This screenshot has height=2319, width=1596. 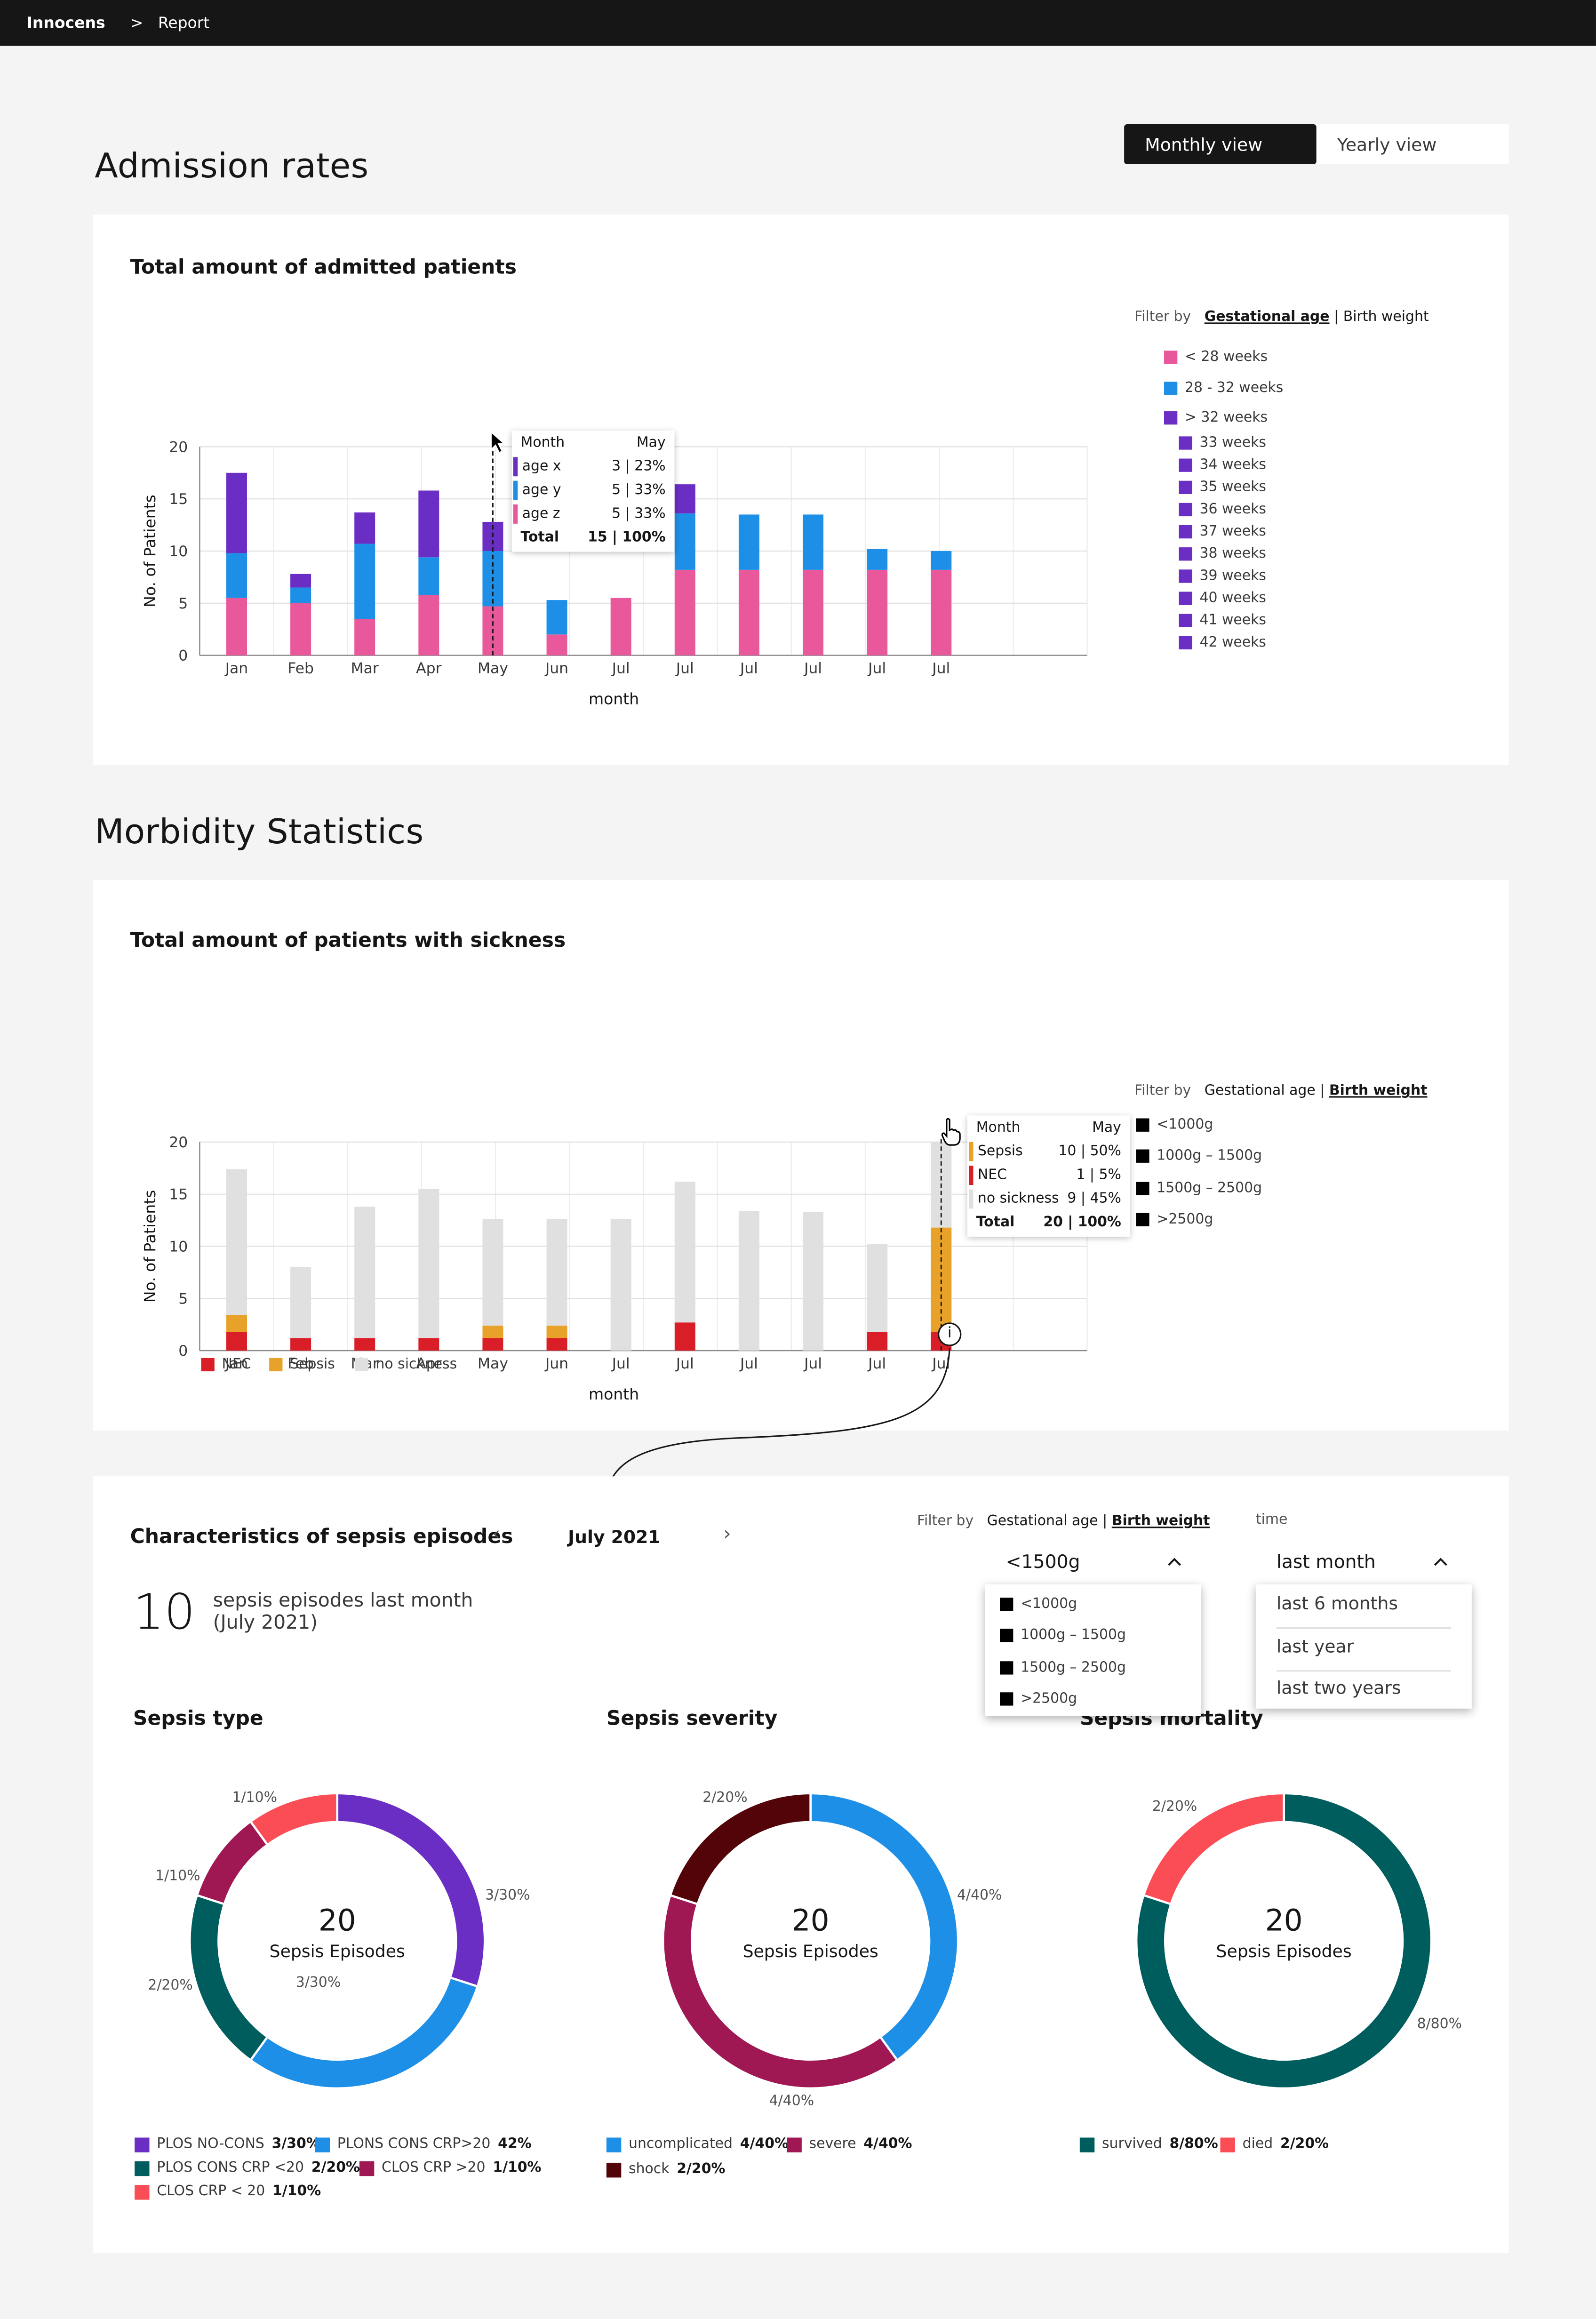 I want to click on brand-link: Innocens, so click(x=65, y=23).